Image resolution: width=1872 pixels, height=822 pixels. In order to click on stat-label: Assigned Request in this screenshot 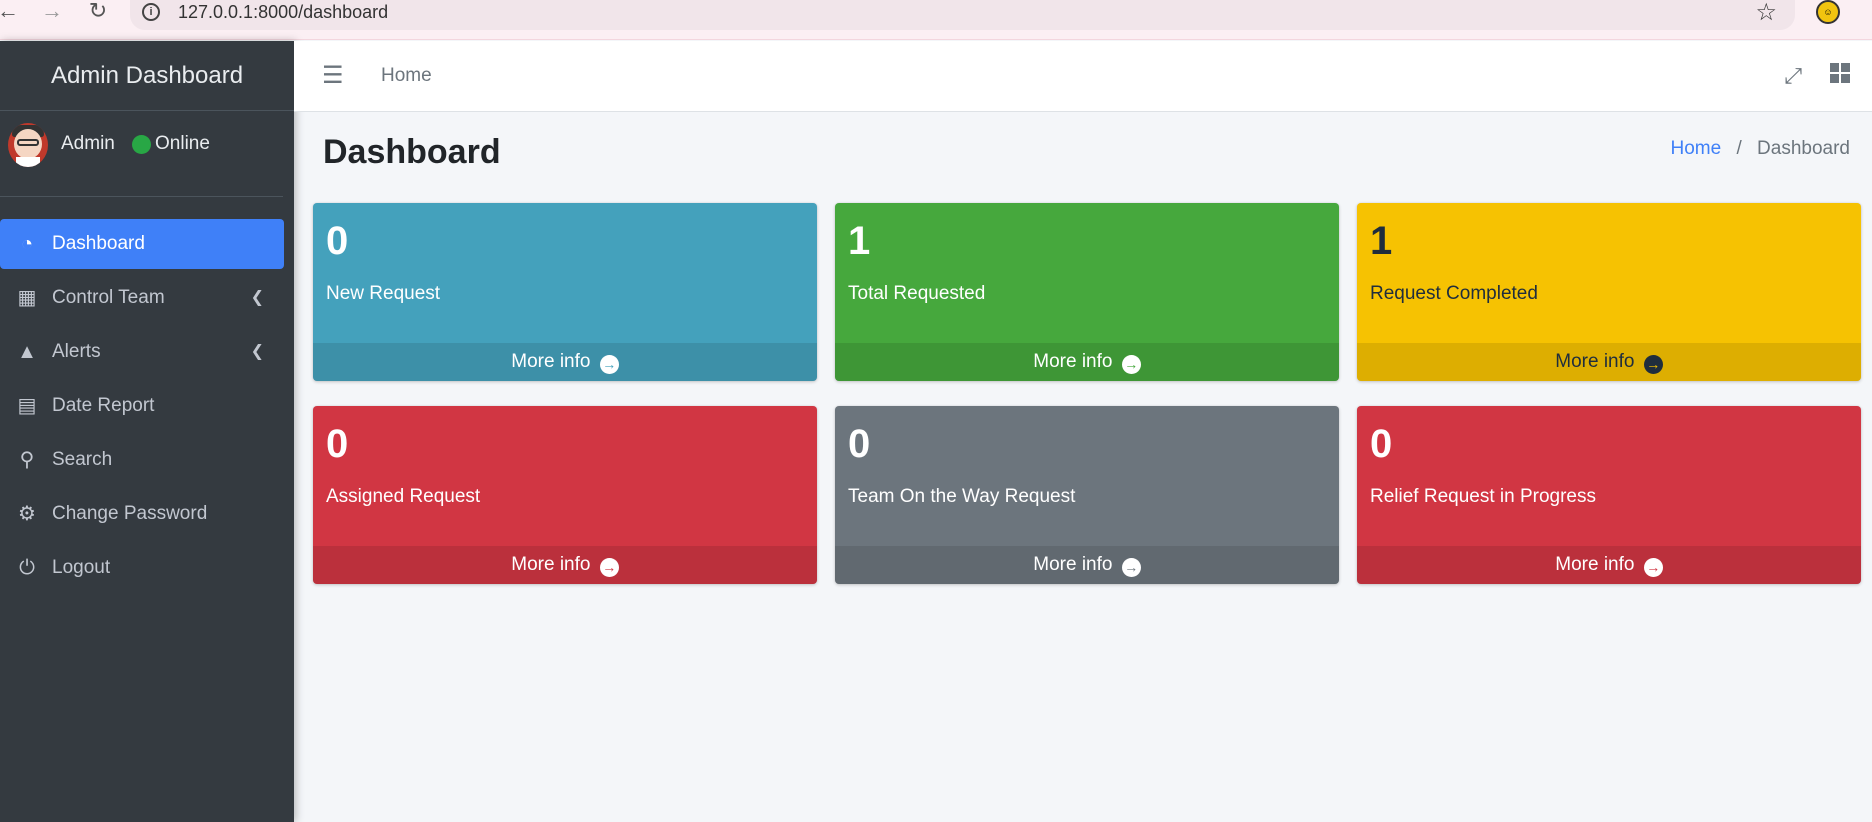, I will do `click(403, 496)`.